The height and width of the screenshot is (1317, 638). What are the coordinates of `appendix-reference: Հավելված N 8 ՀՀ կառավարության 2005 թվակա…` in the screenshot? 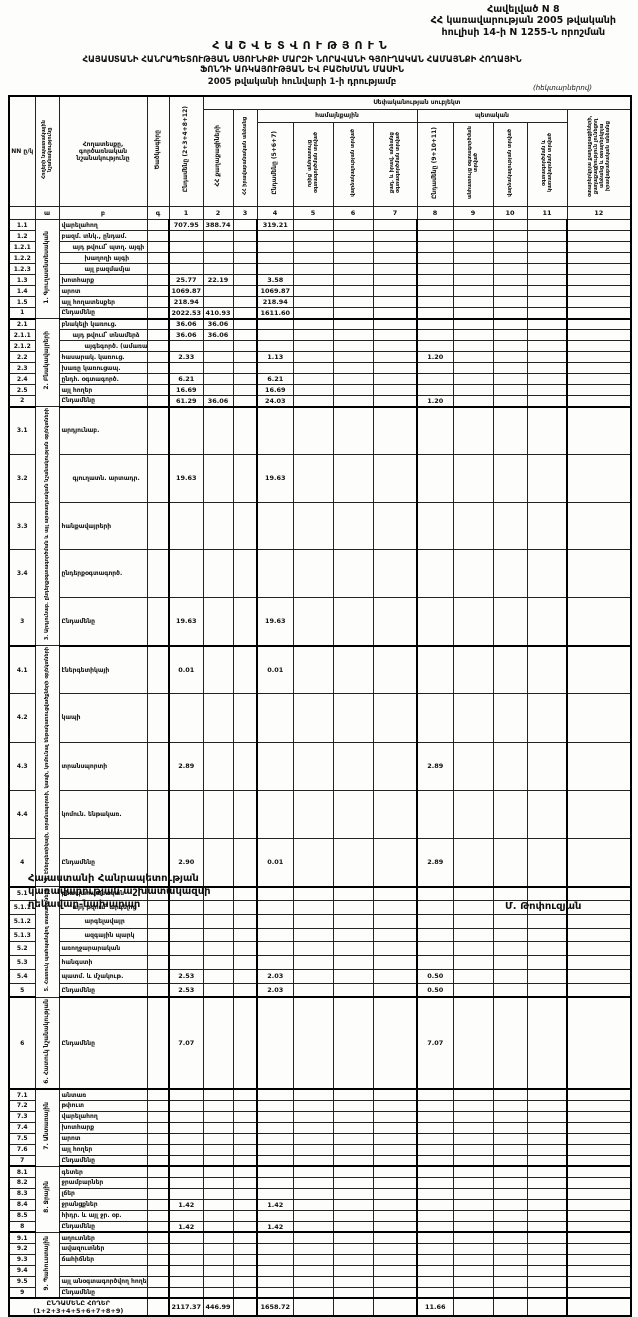 It's located at (523, 21).